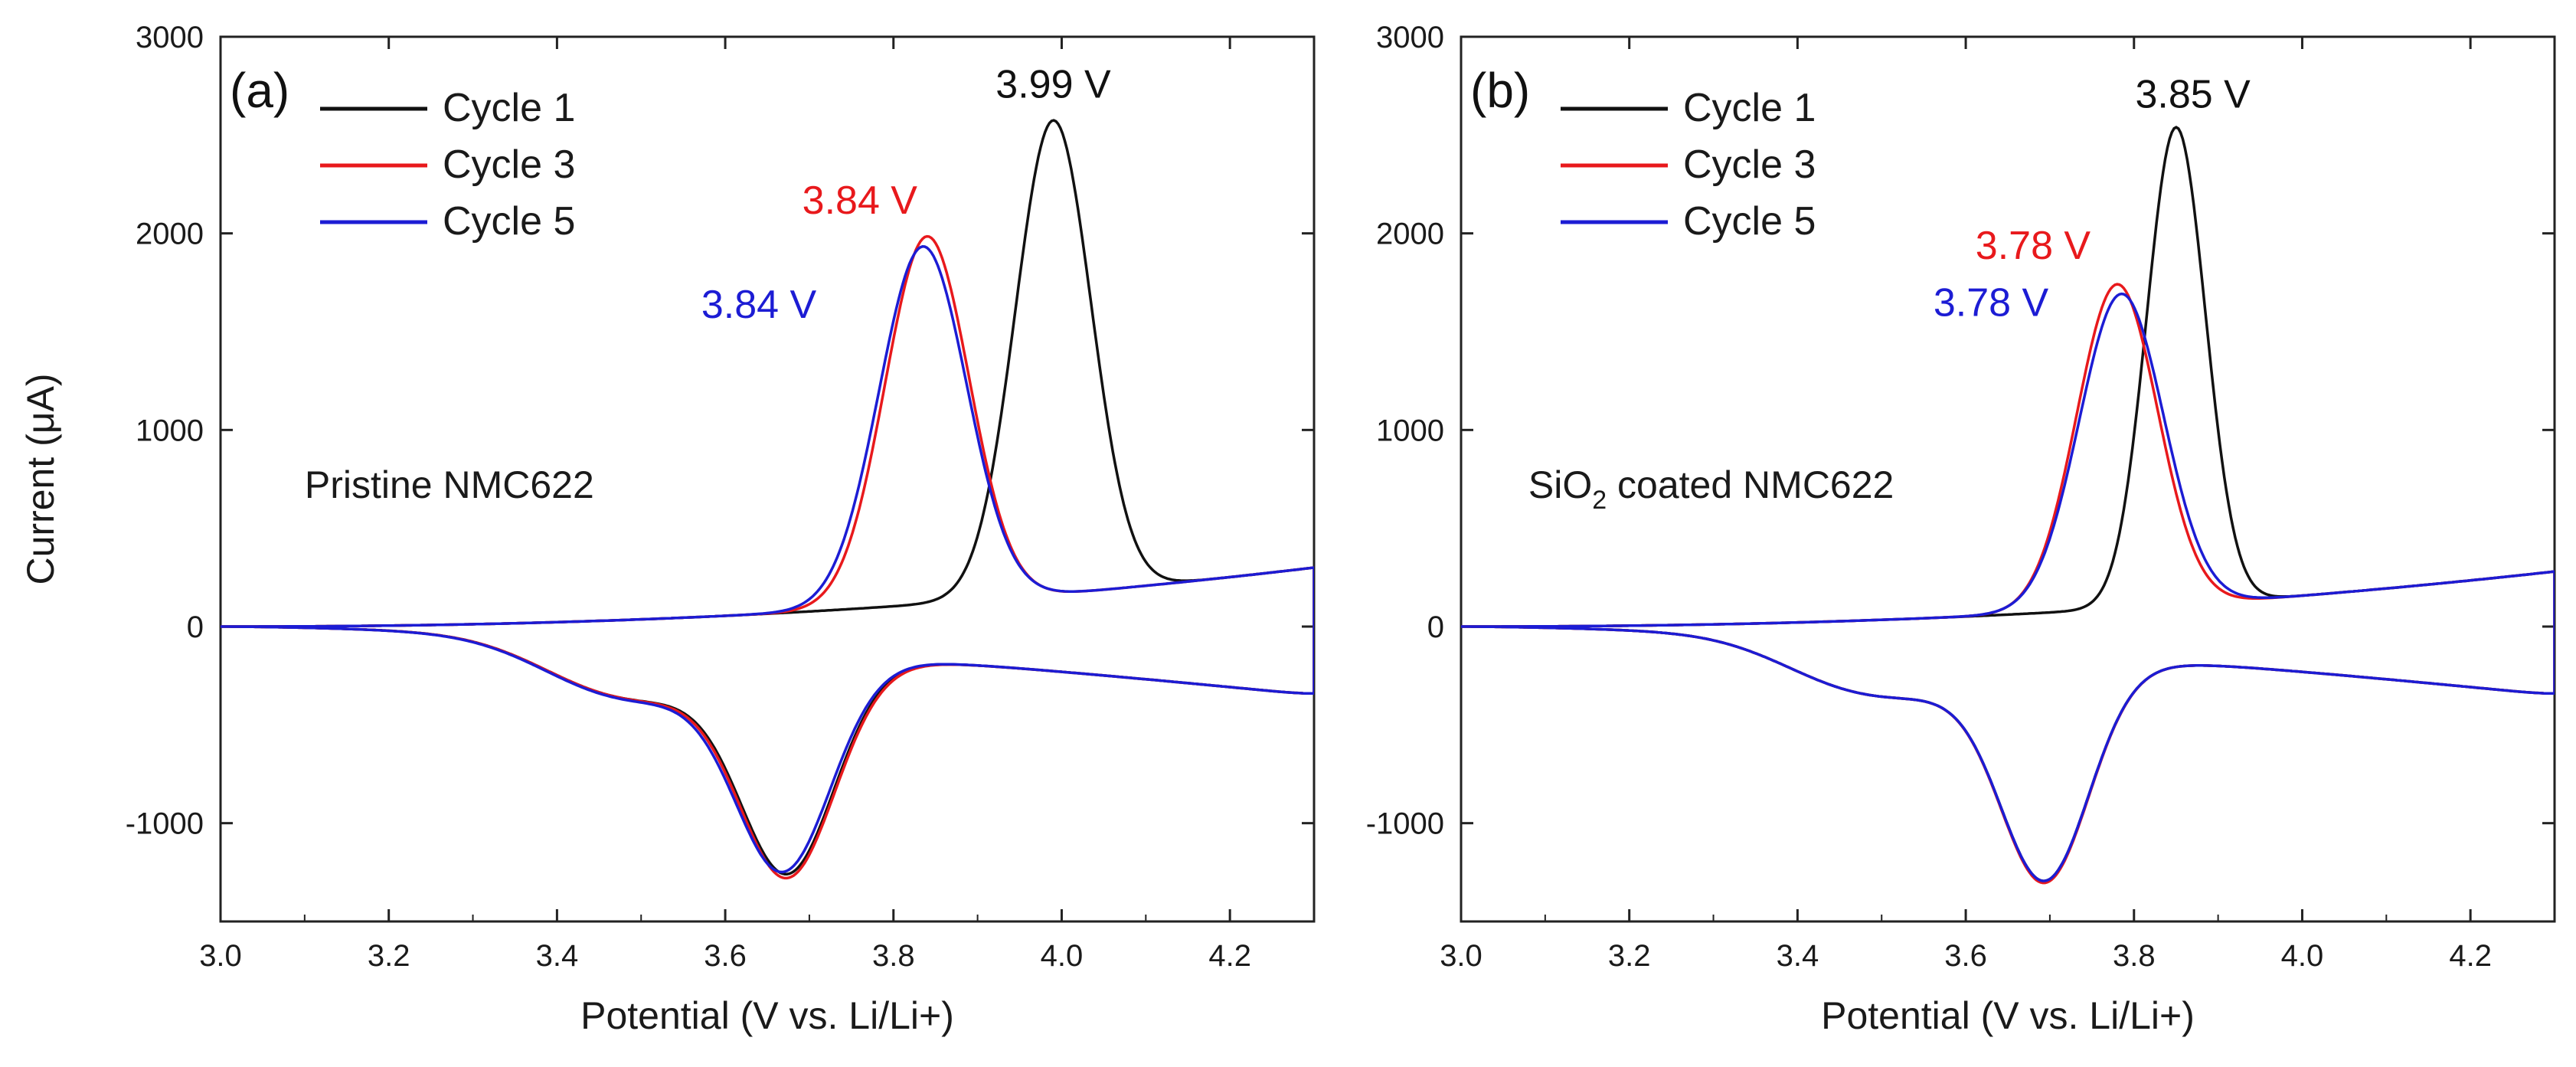 This screenshot has height=1067, width=2576. What do you see at coordinates (2193, 94) in the screenshot?
I see `peak-annotation: 3.85 V` at bounding box center [2193, 94].